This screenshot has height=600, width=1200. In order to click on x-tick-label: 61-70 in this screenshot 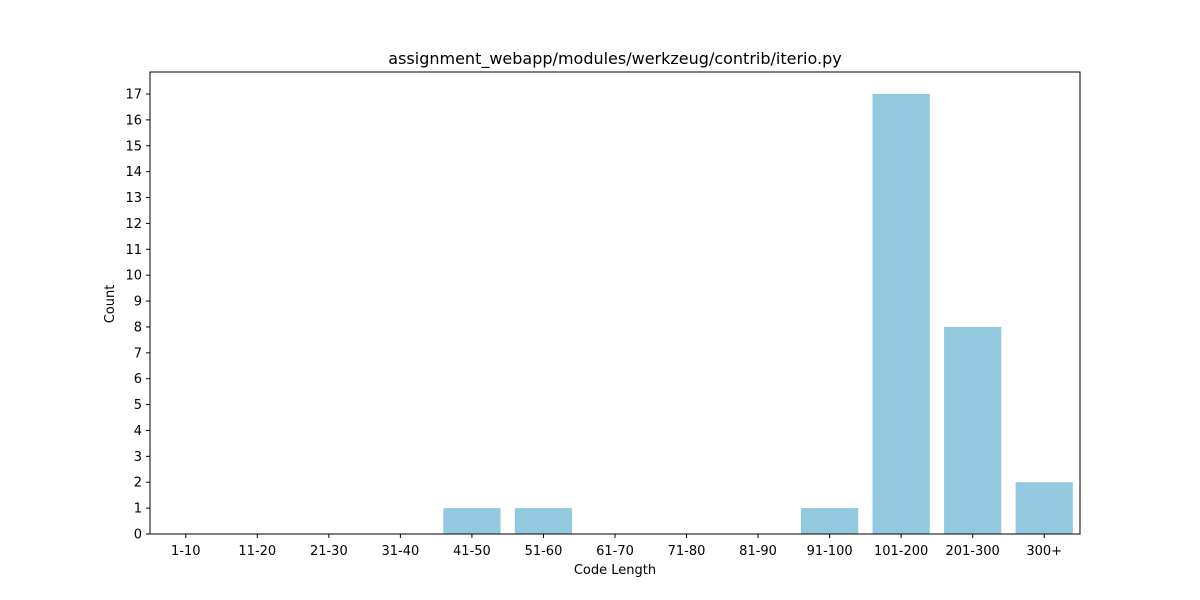, I will do `click(615, 551)`.